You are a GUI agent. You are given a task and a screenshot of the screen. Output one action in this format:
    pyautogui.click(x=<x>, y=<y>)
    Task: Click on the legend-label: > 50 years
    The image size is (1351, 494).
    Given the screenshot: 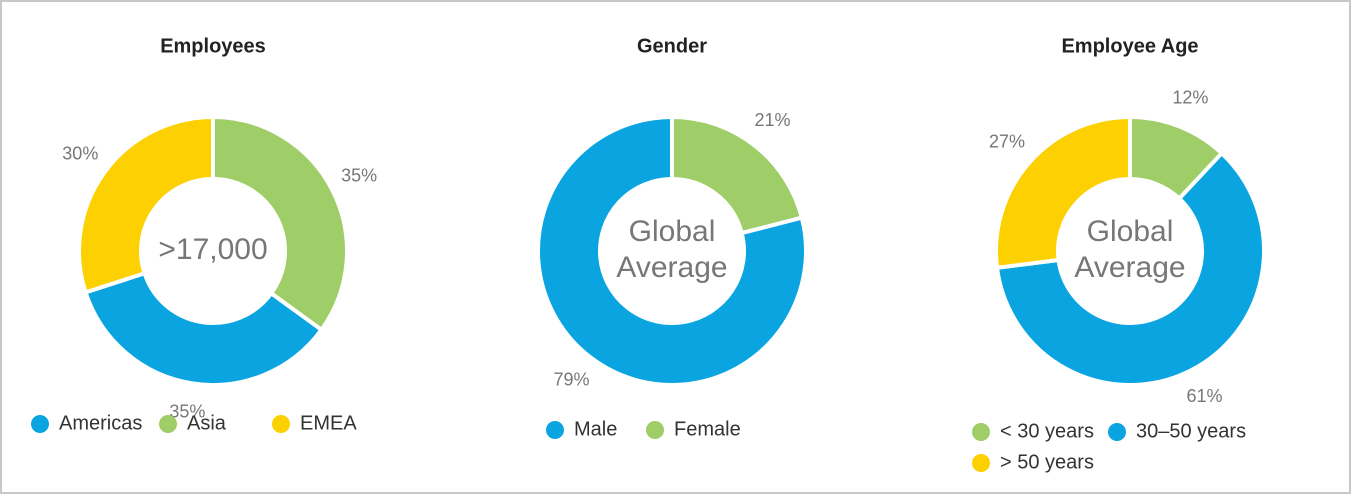 What is the action you would take?
    pyautogui.click(x=1047, y=462)
    